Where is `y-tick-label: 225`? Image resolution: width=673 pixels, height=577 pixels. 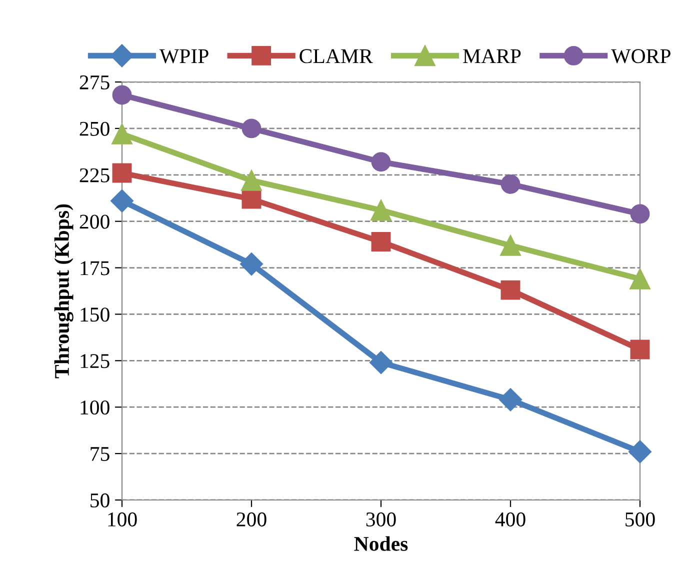
y-tick-label: 225 is located at coordinates (95, 175).